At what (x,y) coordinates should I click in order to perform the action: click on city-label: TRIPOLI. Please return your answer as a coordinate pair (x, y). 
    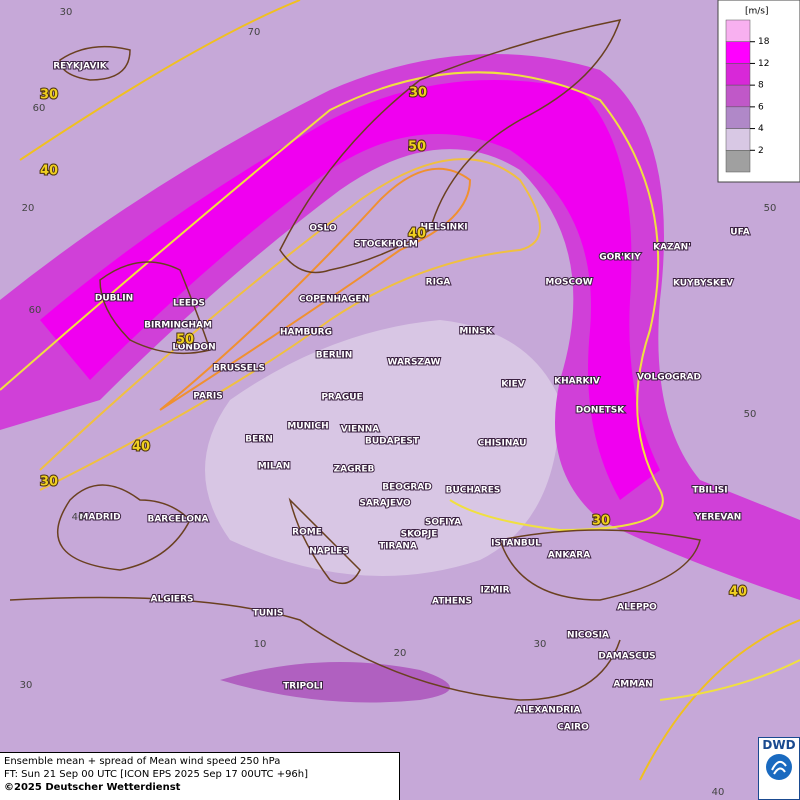
    Looking at the image, I should click on (303, 687).